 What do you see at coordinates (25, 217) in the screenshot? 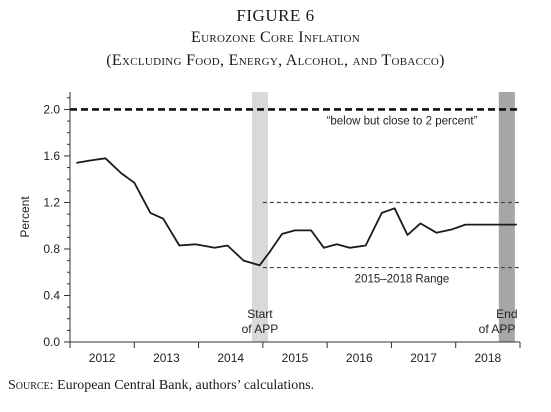
I see `y-axis-label: Percent` at bounding box center [25, 217].